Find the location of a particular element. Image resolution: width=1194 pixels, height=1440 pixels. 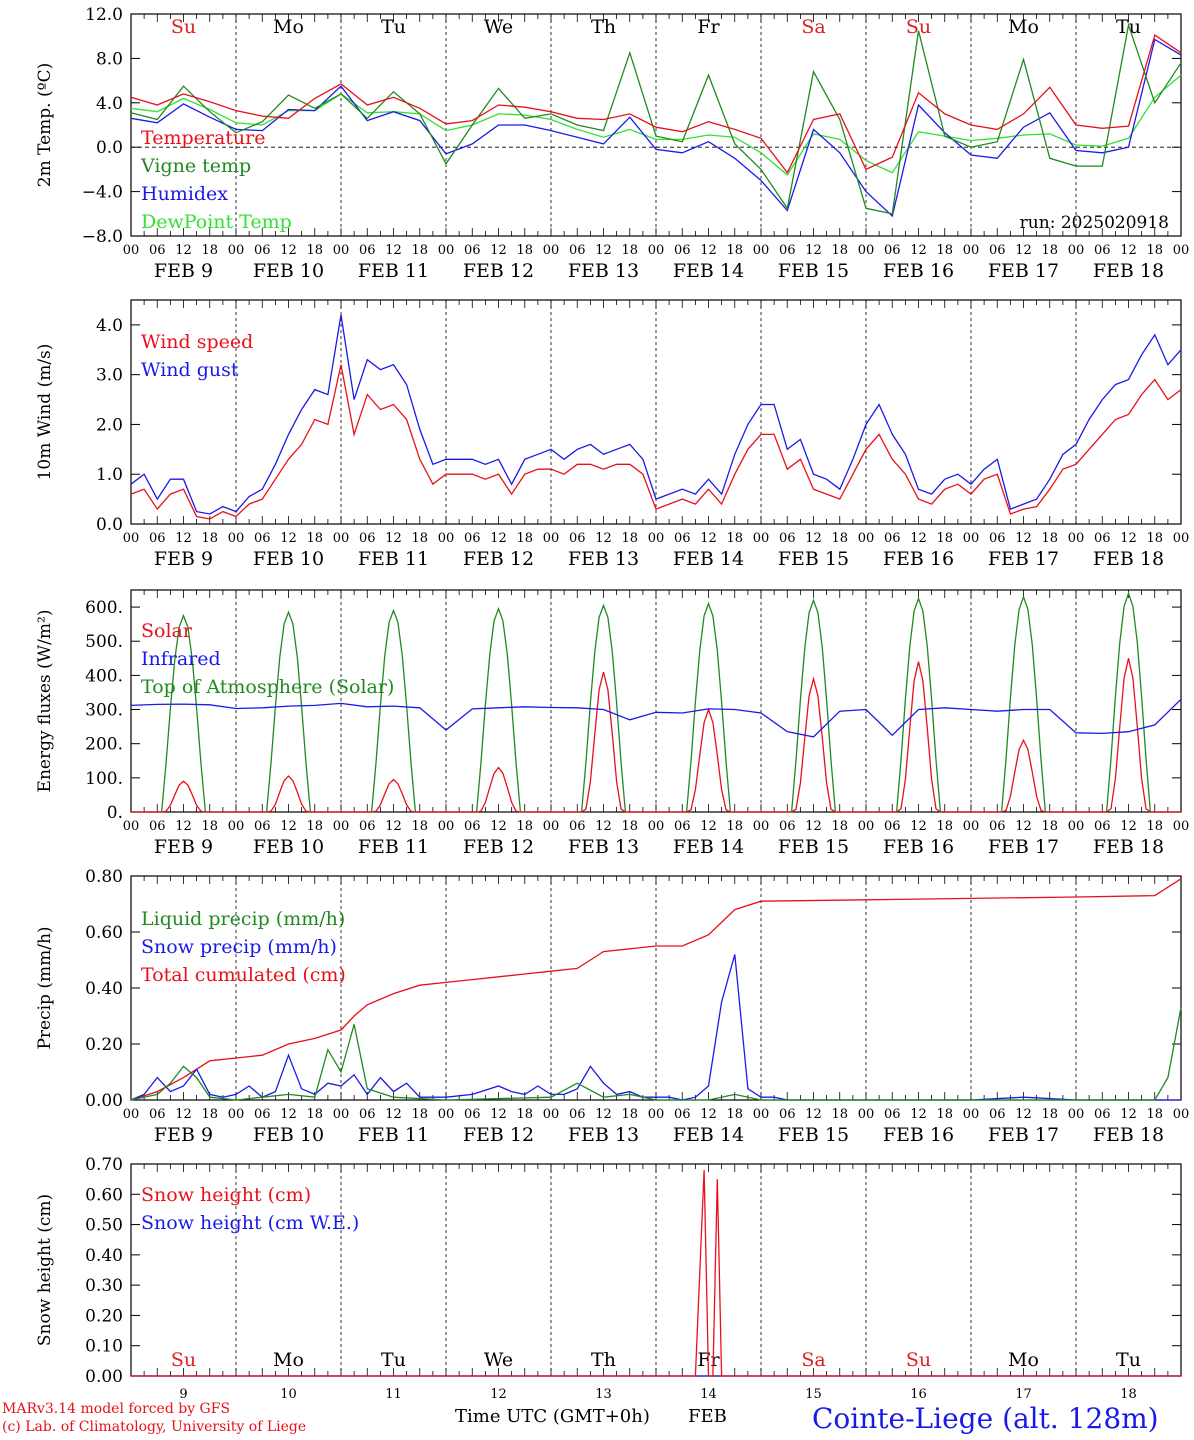

plot-frame is located at coordinates (656, 412).